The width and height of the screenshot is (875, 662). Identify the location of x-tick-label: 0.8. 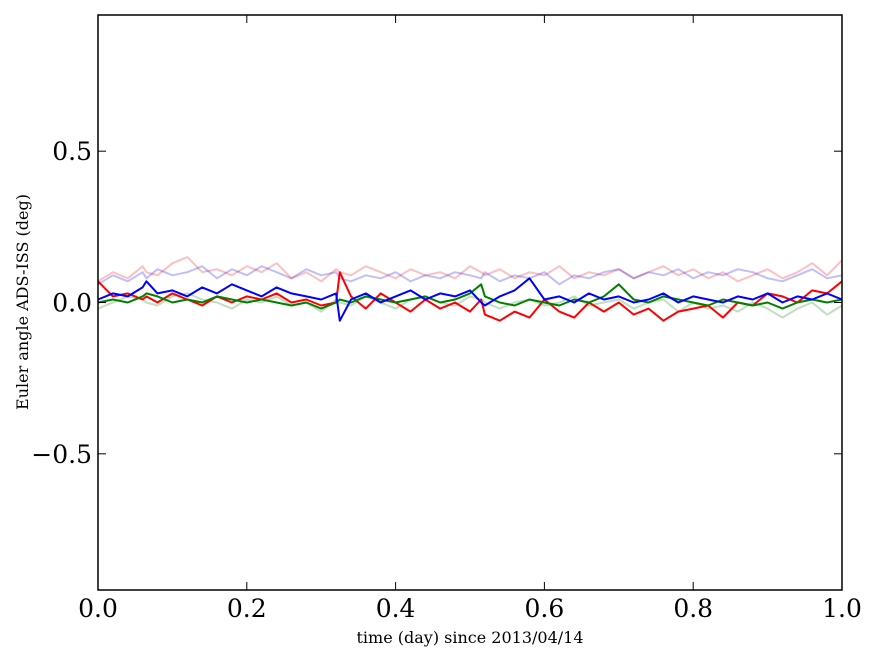
(693, 608).